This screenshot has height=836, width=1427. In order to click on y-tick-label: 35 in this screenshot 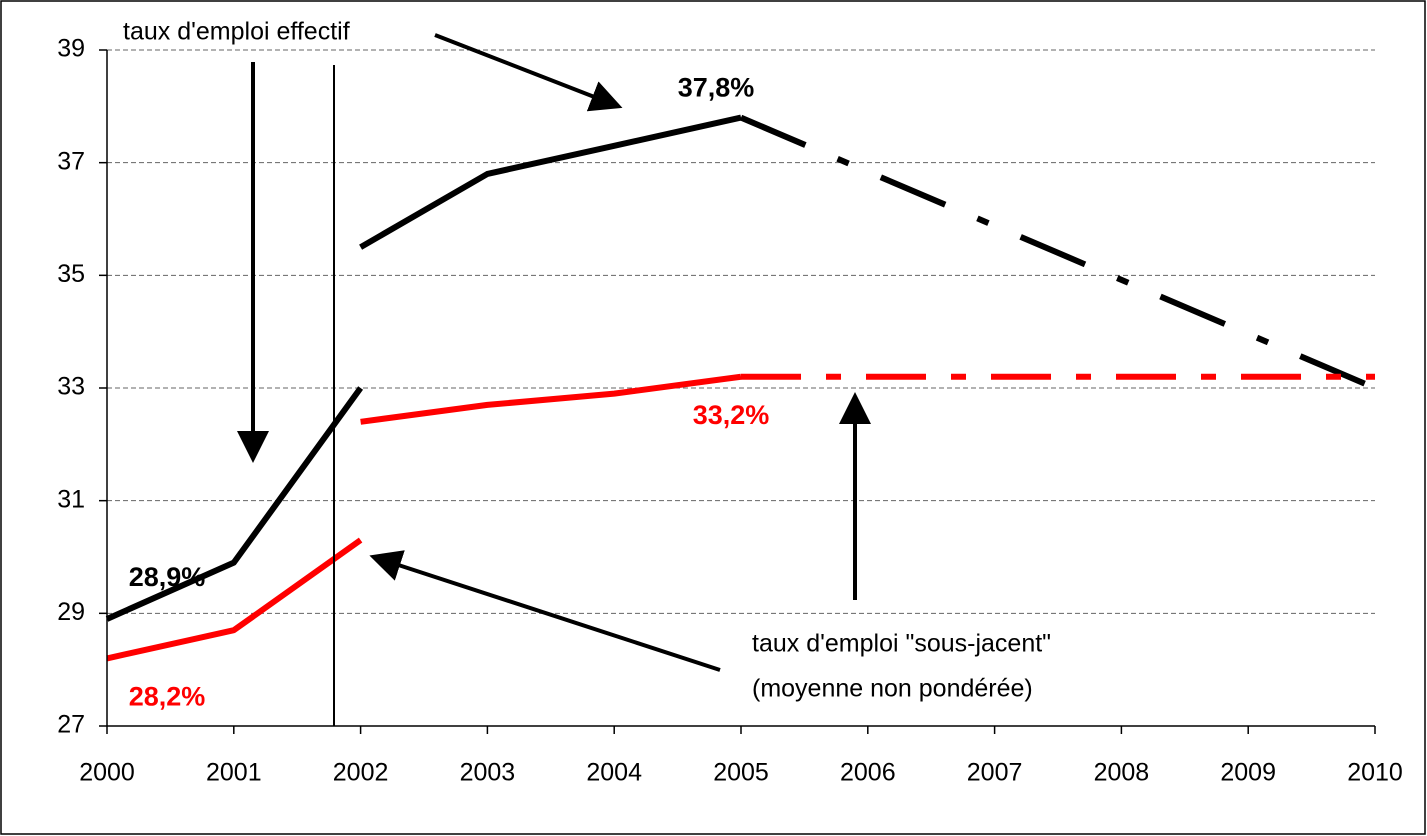, I will do `click(71, 274)`.